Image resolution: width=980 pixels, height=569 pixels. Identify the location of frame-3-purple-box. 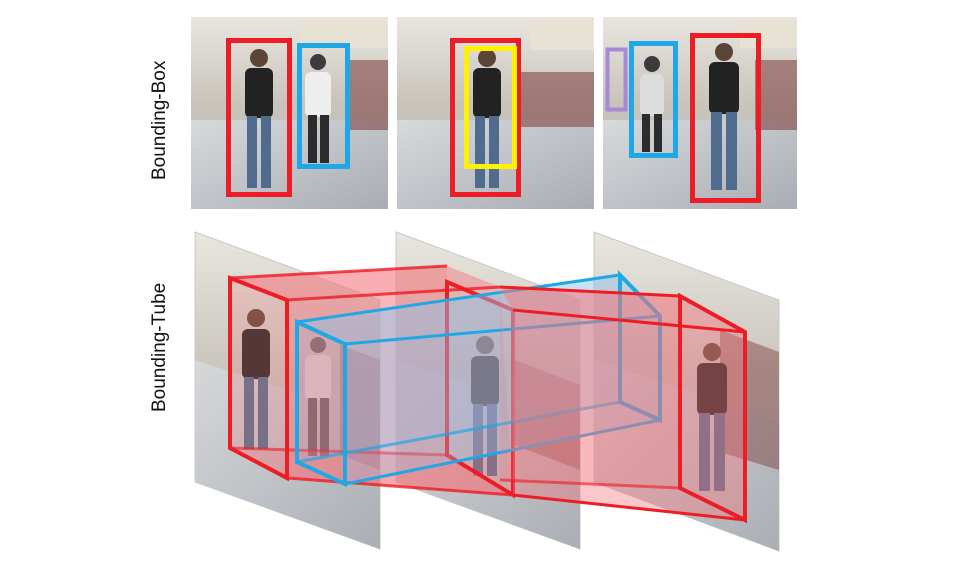
(616, 79).